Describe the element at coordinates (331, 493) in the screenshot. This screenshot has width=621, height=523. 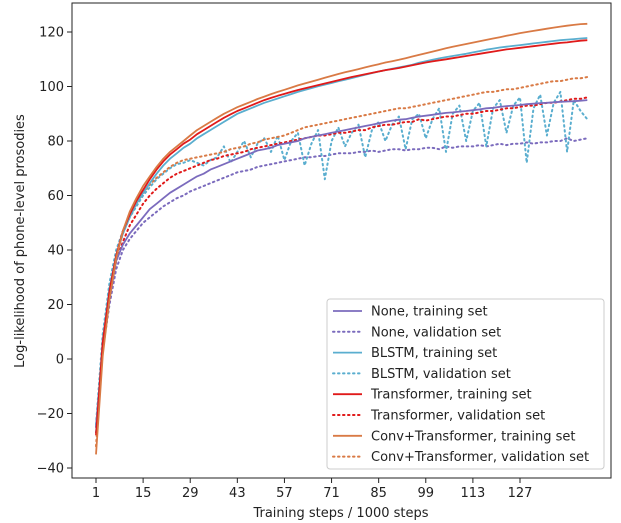
I see `x-tick-label: 71` at that location.